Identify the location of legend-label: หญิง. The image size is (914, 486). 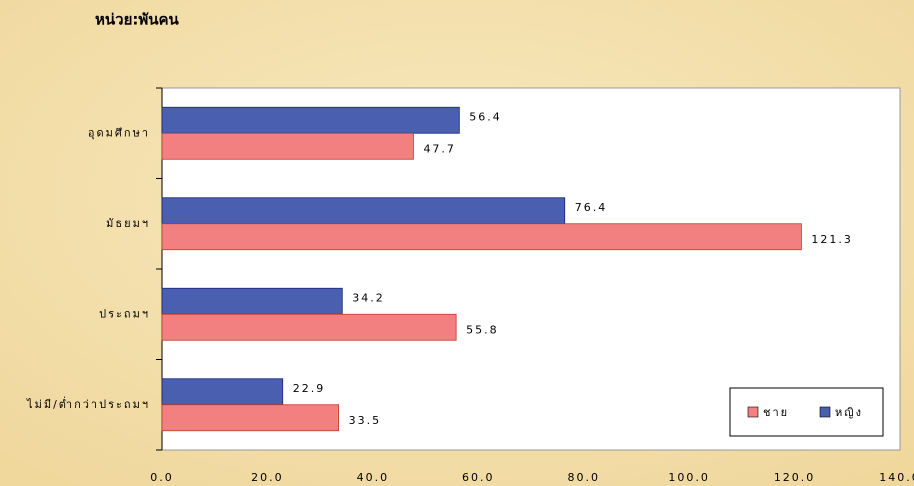
(849, 412).